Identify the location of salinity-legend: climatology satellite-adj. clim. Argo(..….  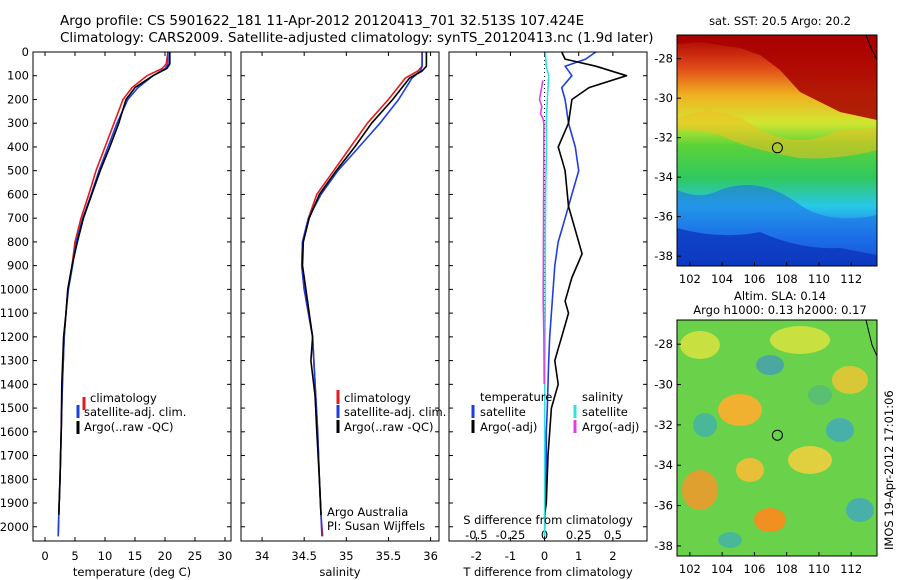
(391, 412).